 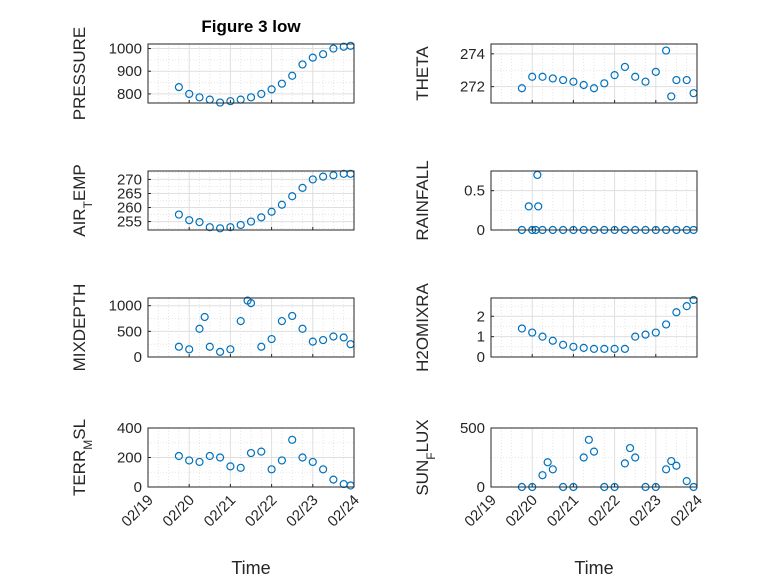 I want to click on y-axis-label-main: SUN, so click(x=422, y=478).